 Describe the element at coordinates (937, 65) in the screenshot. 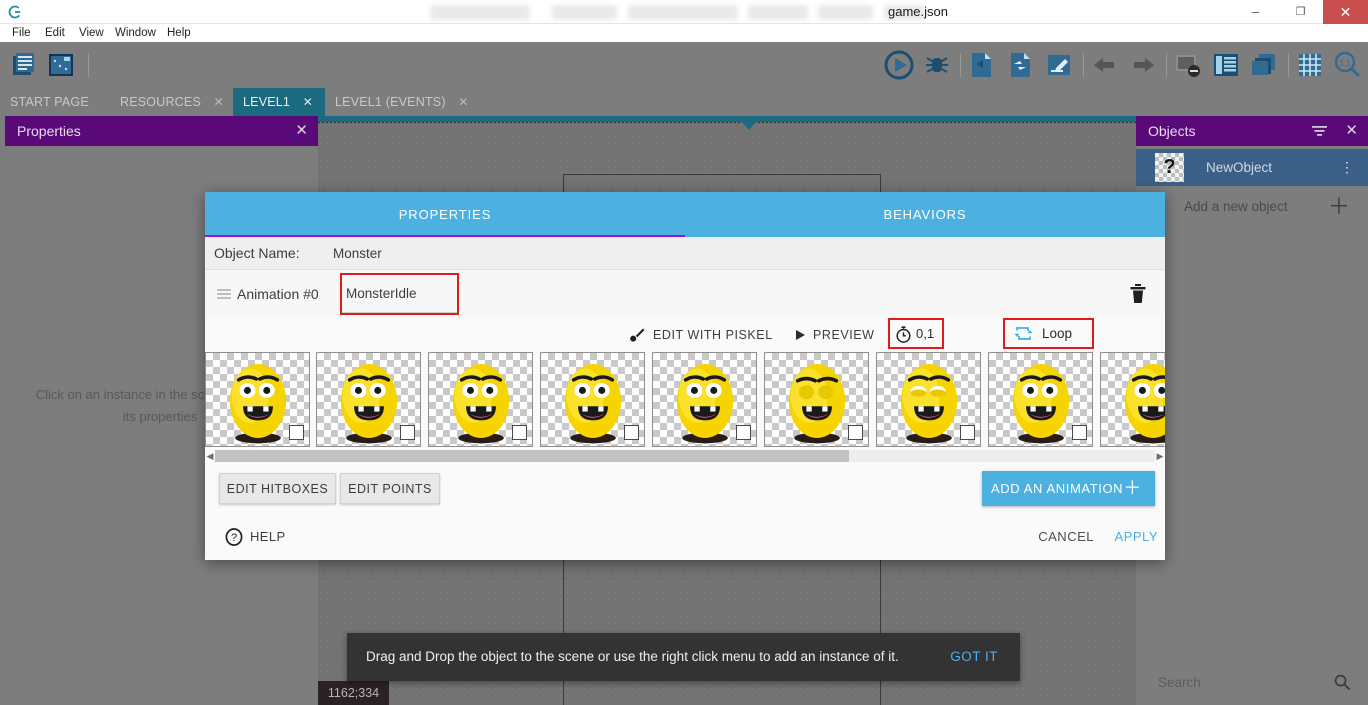

I see `debug-bug-icon` at that location.